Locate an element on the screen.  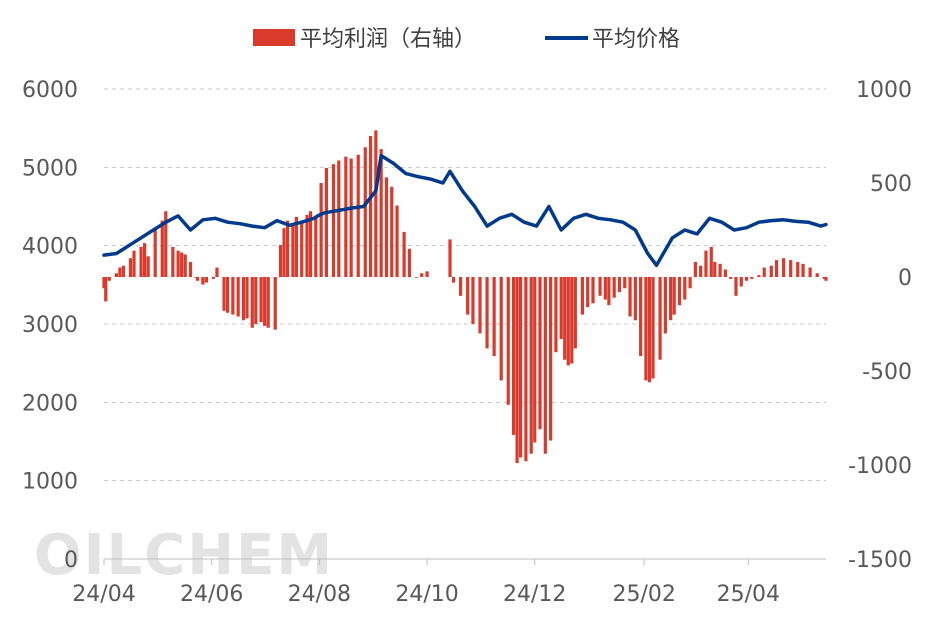
y-right-tick-label: 1000 is located at coordinates (884, 90).